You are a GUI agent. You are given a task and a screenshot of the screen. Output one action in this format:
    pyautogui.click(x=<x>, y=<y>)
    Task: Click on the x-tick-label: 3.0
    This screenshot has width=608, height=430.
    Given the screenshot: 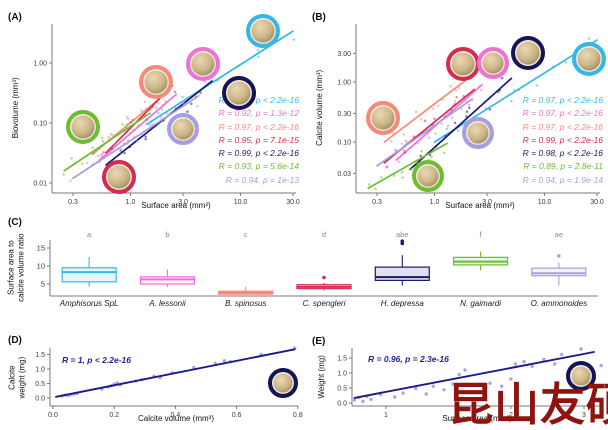 What is the action you would take?
    pyautogui.click(x=183, y=202)
    